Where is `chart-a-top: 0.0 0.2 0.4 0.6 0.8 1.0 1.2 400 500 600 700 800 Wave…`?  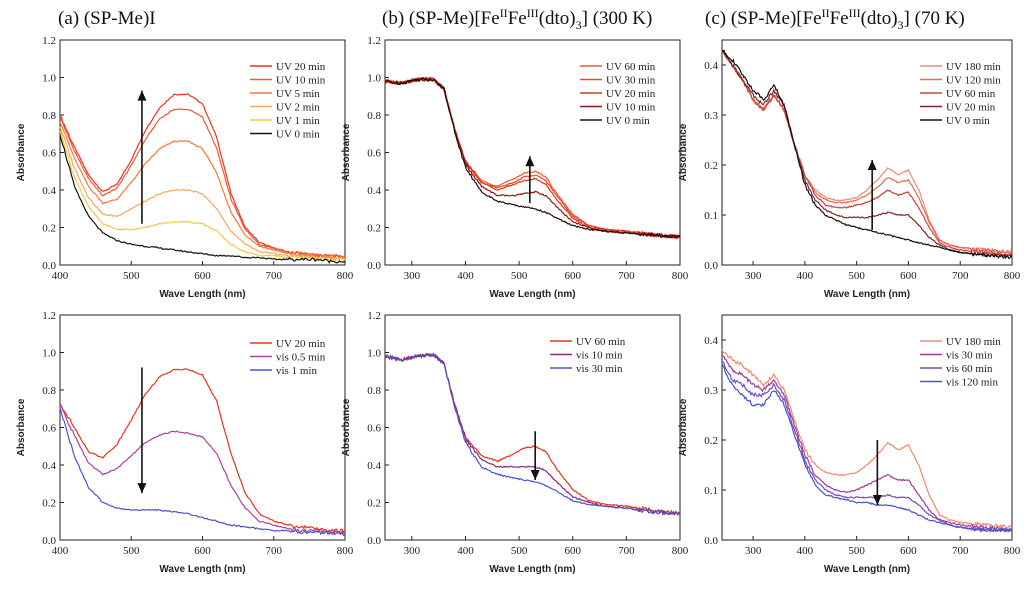
chart-a-top: 0.0 0.2 0.4 0.6 0.8 1.0 1.2 400 500 600 700 800 Wave… is located at coordinates (185, 167).